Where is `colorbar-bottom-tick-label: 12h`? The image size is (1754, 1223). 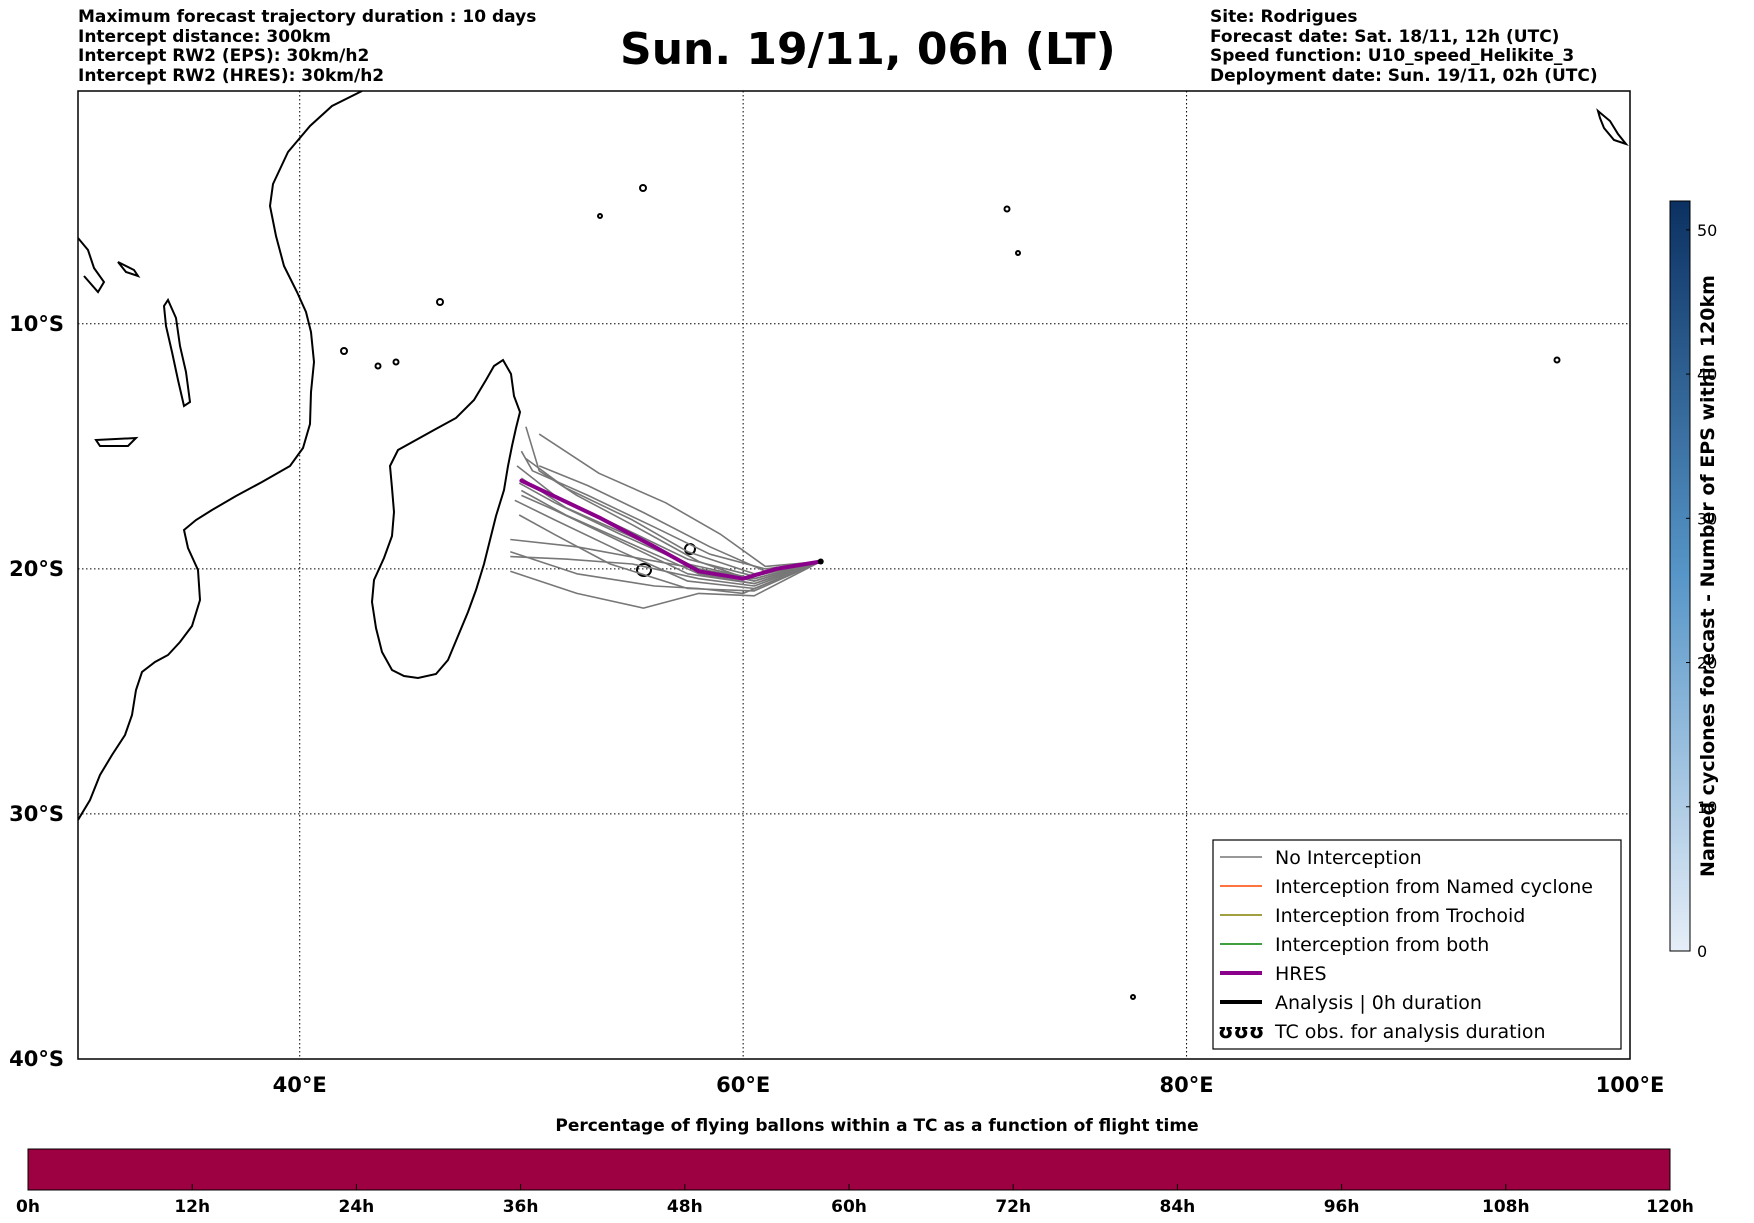
colorbar-bottom-tick-label: 12h is located at coordinates (192, 1207).